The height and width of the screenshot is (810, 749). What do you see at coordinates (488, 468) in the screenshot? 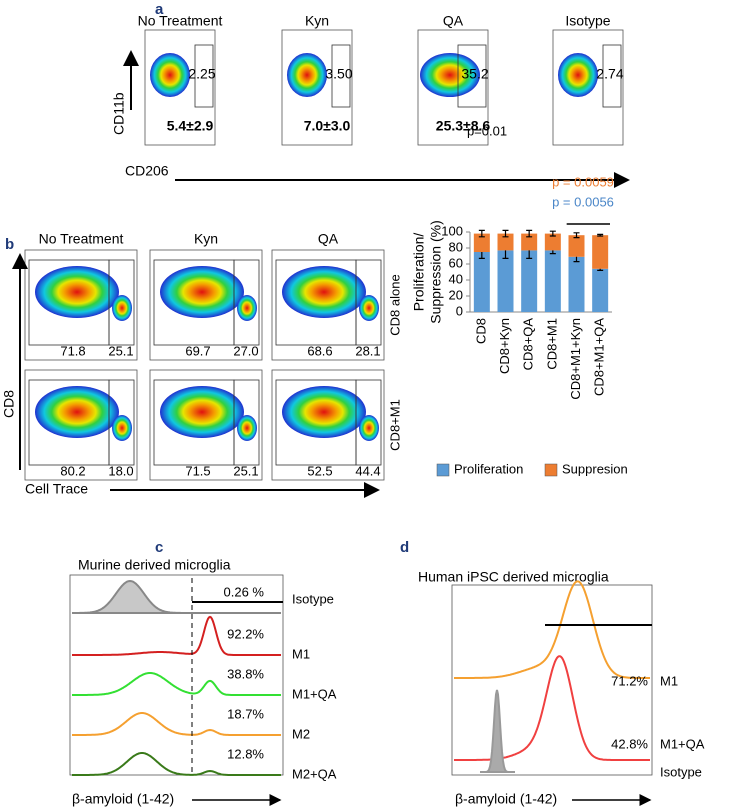
I see `legend-label: Proliferation` at bounding box center [488, 468].